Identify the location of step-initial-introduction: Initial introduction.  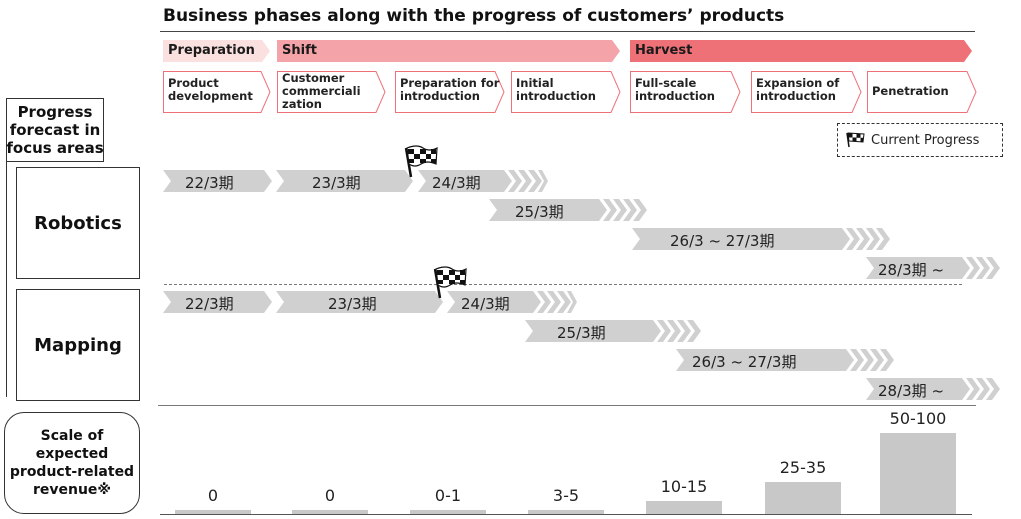
(566, 92).